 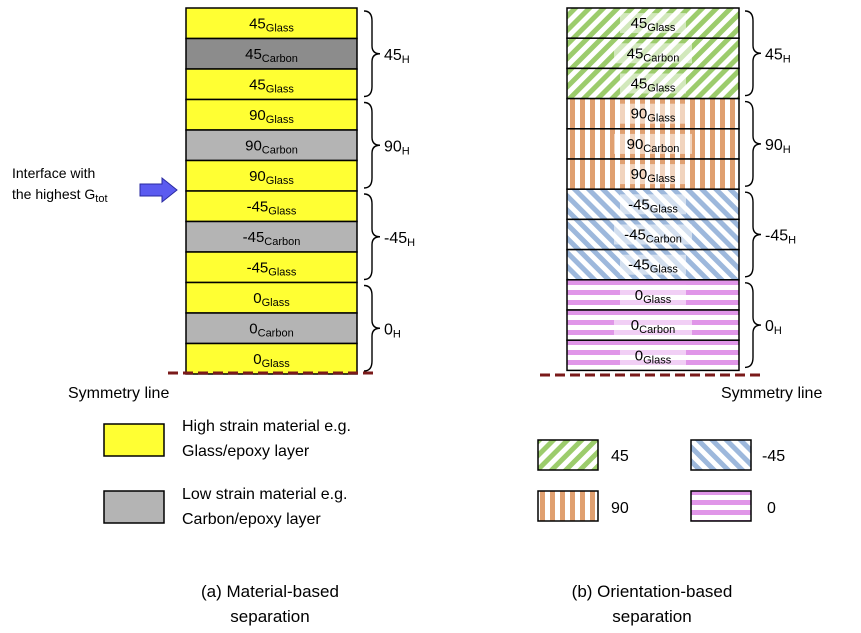 What do you see at coordinates (246, 451) in the screenshot?
I see `legend-glass-line2: Glass/epoxy layer` at bounding box center [246, 451].